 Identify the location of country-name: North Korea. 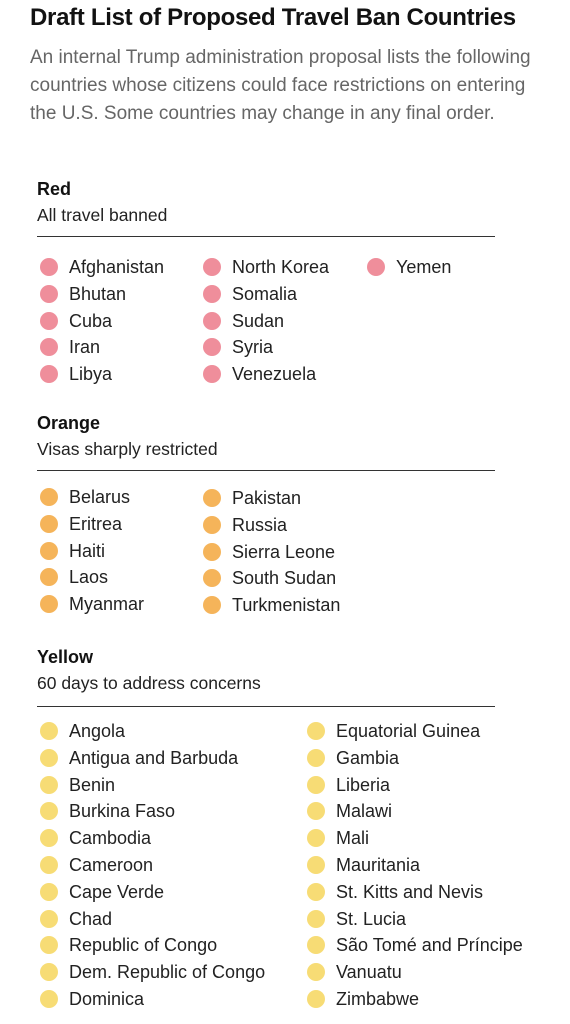
(281, 267).